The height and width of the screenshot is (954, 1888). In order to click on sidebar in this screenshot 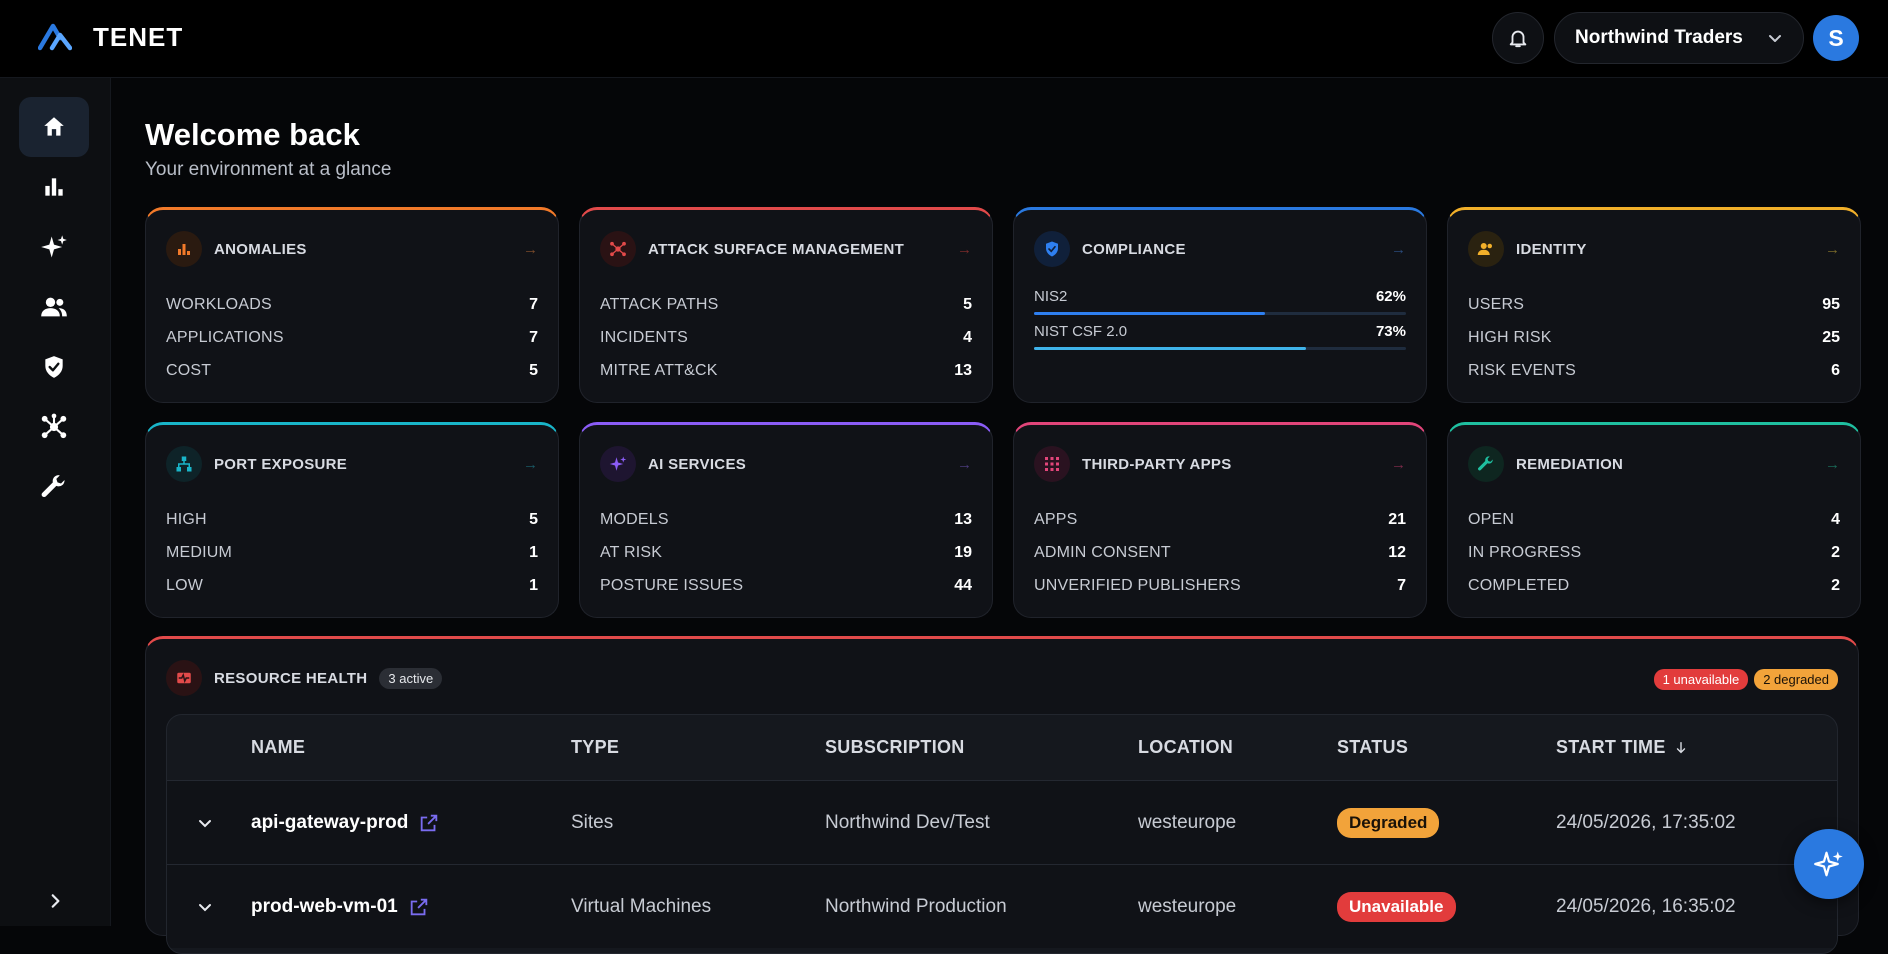, I will do `click(55, 502)`.